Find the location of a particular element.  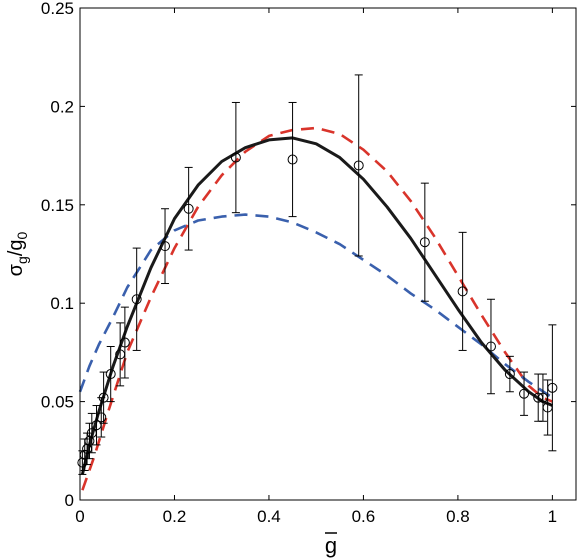

x-tick-label: 0.8 is located at coordinates (458, 516).